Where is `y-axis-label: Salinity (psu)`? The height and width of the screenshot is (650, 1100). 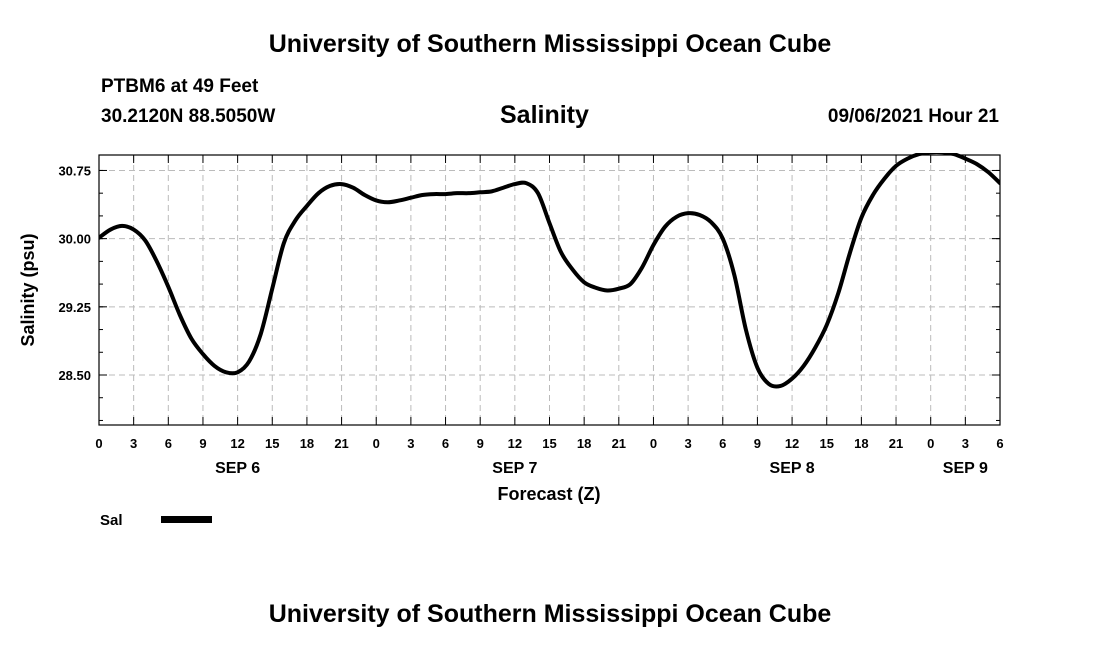
y-axis-label: Salinity (psu) is located at coordinates (28, 289).